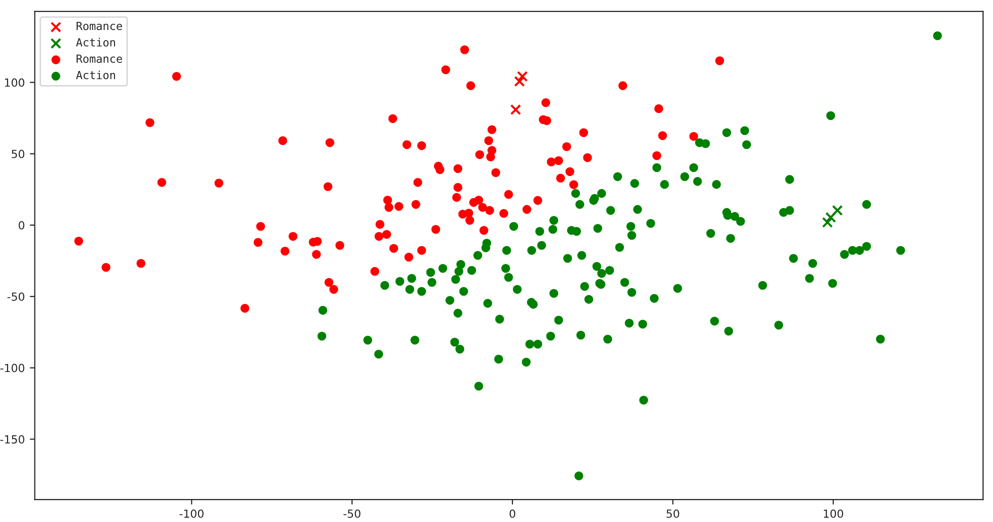 The width and height of the screenshot is (993, 522). Describe the element at coordinates (673, 513) in the screenshot. I see `x-tick-label: 50` at that location.